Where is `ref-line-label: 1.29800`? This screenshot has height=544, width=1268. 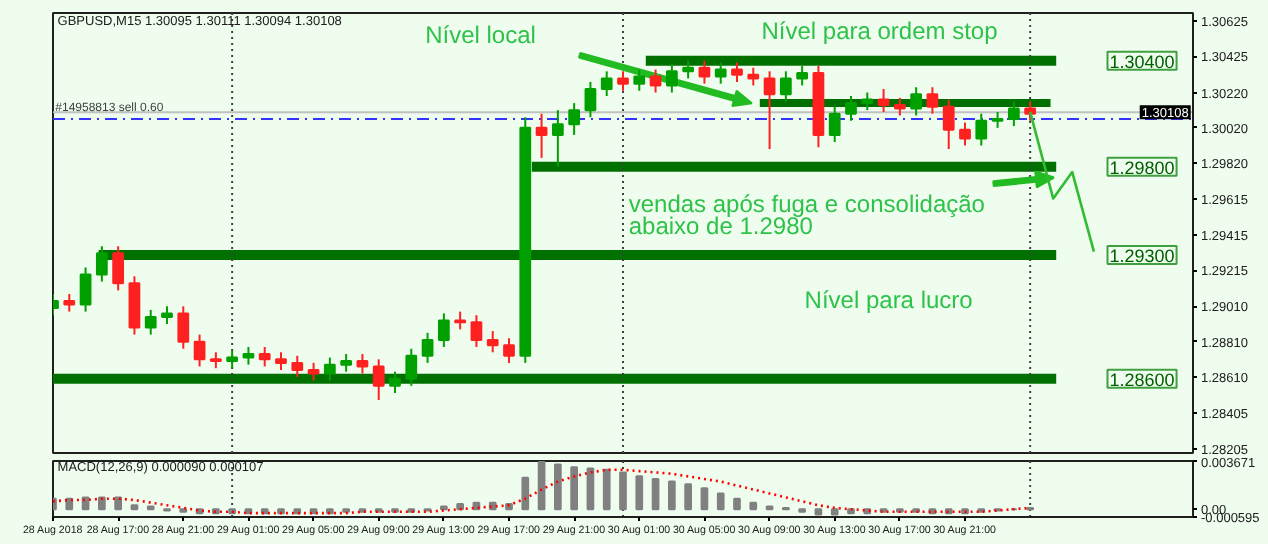 ref-line-label: 1.29800 is located at coordinates (1142, 167).